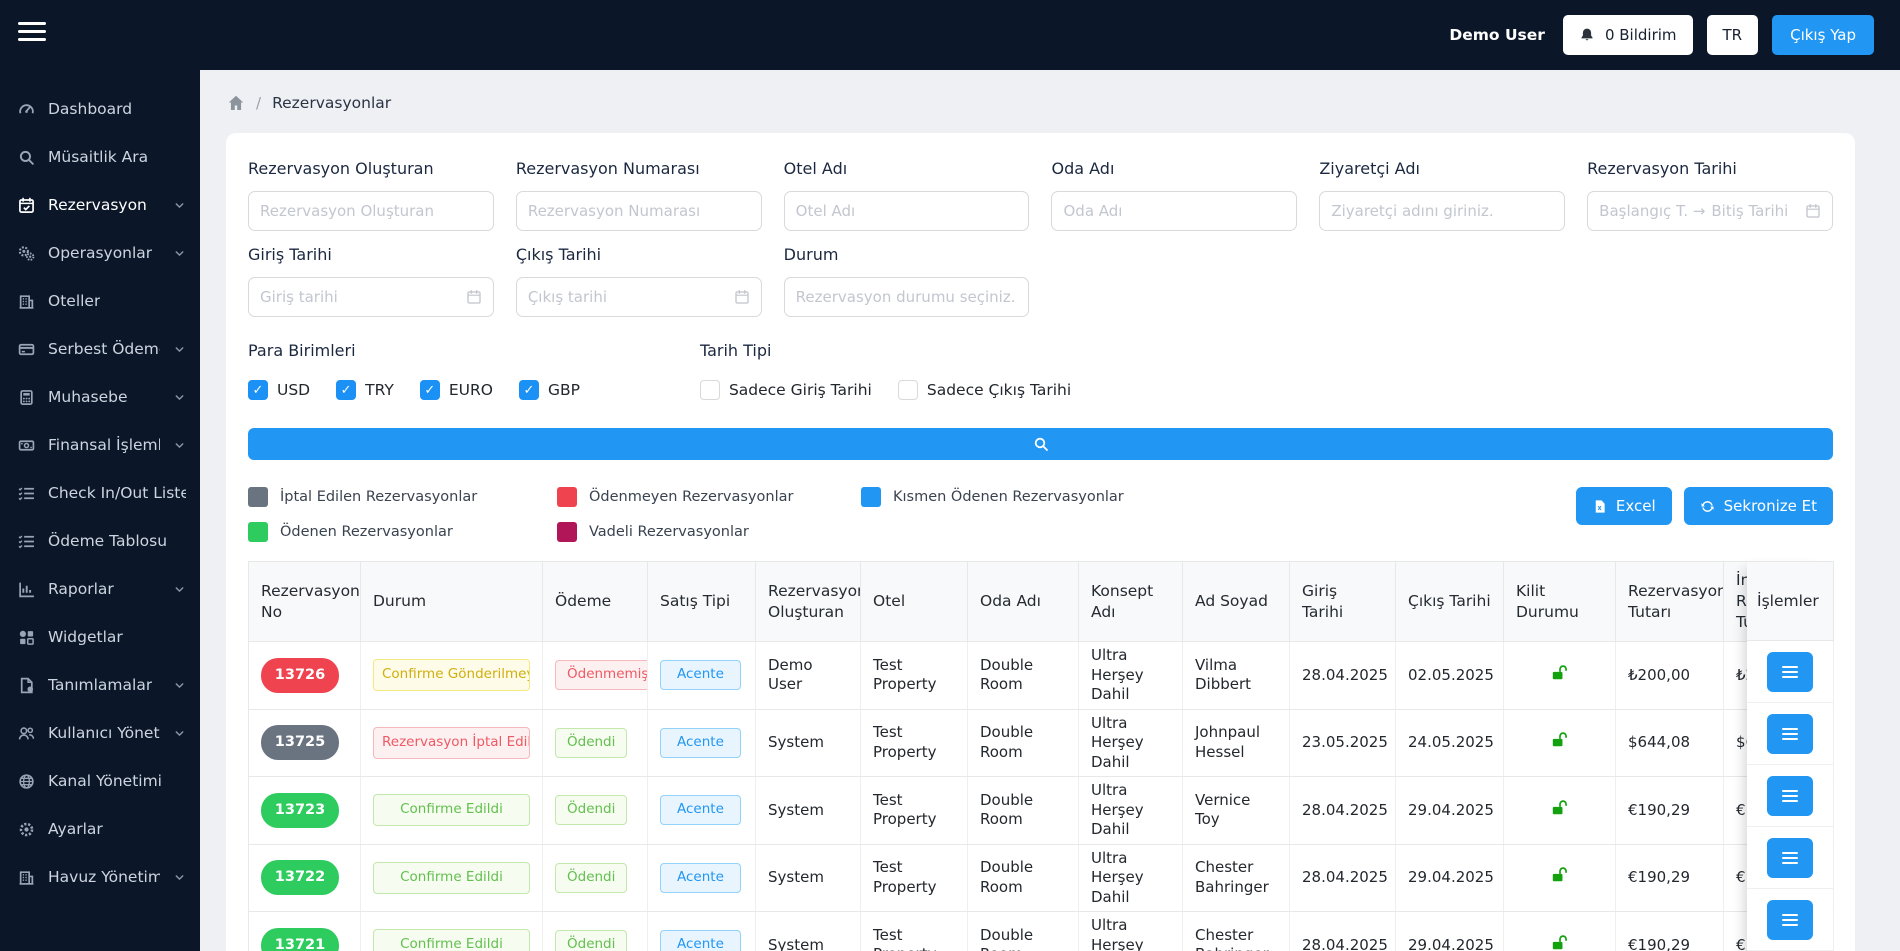 The height and width of the screenshot is (951, 1900). I want to click on dashboard-icon, so click(26, 109).